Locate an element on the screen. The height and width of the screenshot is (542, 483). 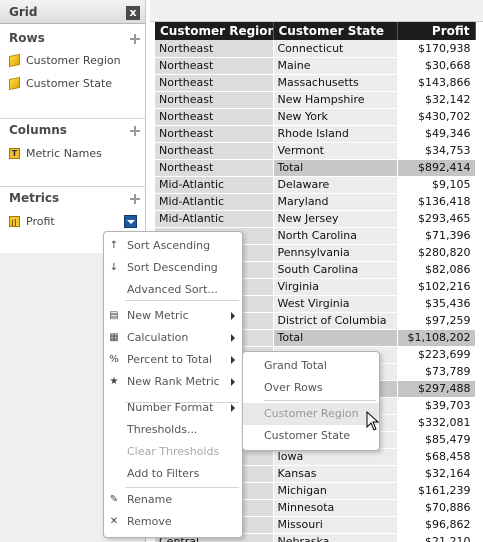
cell-customer-state: New York is located at coordinates (335, 117).